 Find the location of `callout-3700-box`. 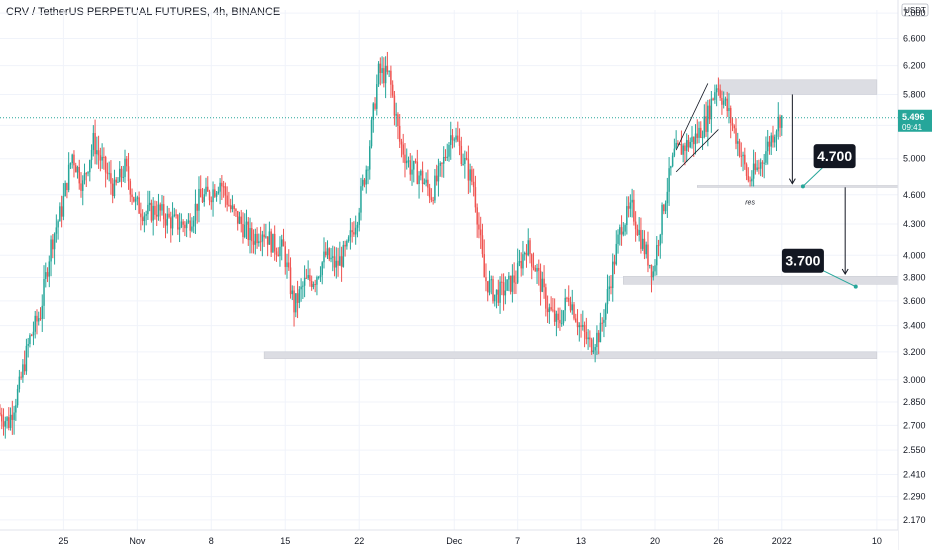

callout-3700-box is located at coordinates (802, 260).